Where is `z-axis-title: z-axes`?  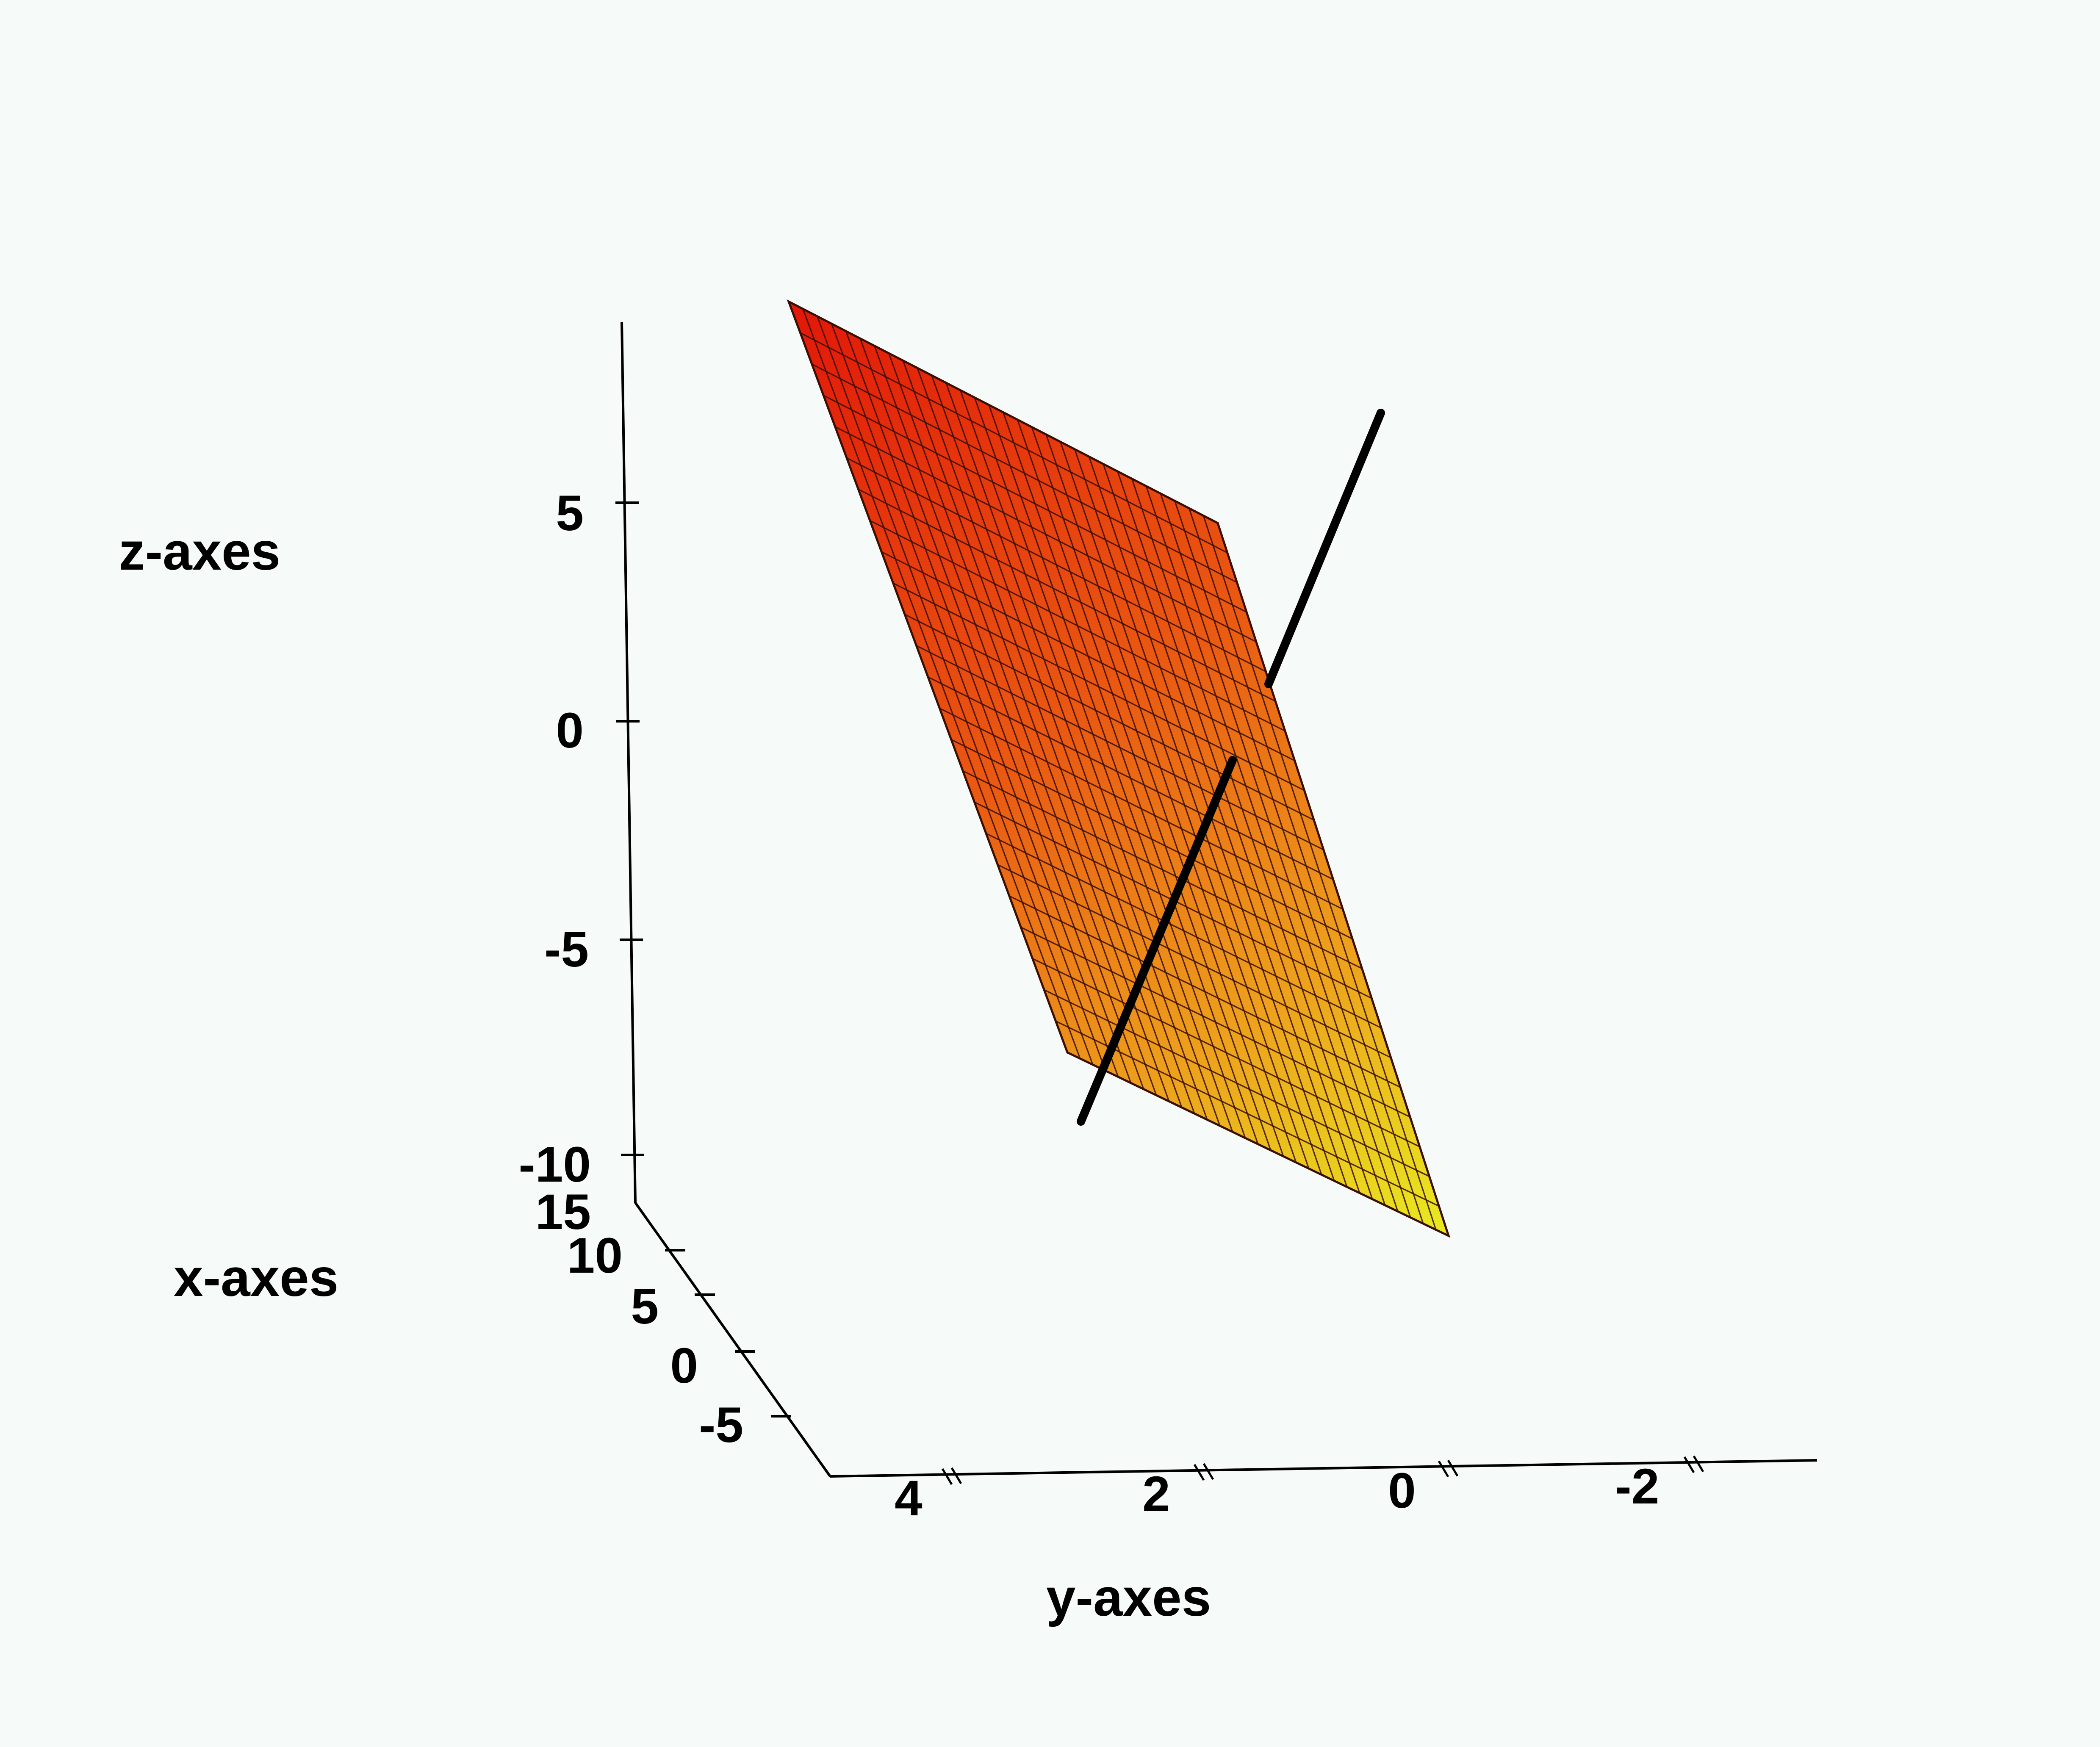 z-axis-title: z-axes is located at coordinates (199, 551).